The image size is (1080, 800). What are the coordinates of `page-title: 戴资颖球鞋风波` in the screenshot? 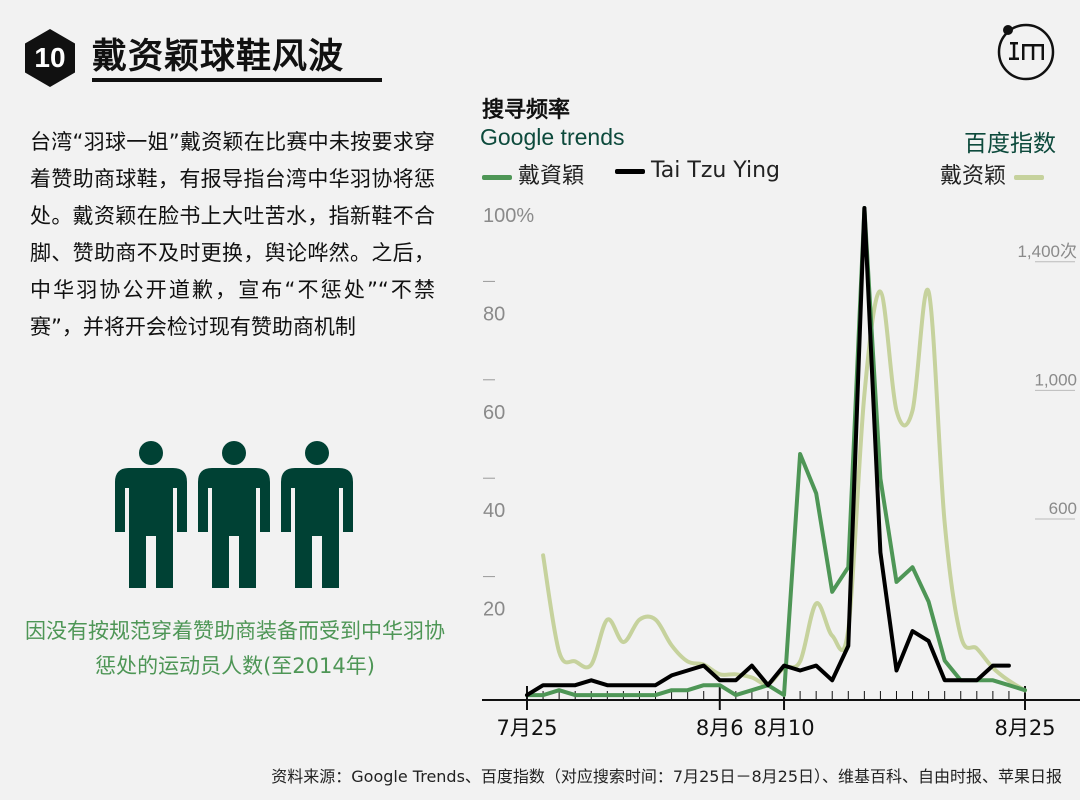 It's located at (218, 57).